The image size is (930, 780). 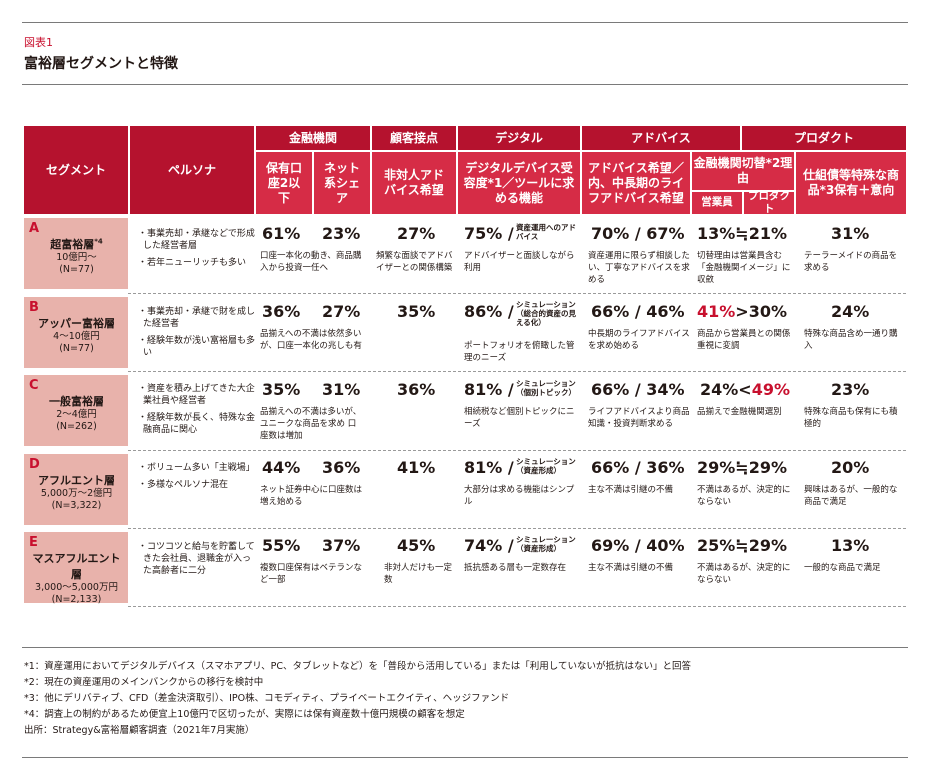 I want to click on value-net-share: 37%, so click(x=341, y=545).